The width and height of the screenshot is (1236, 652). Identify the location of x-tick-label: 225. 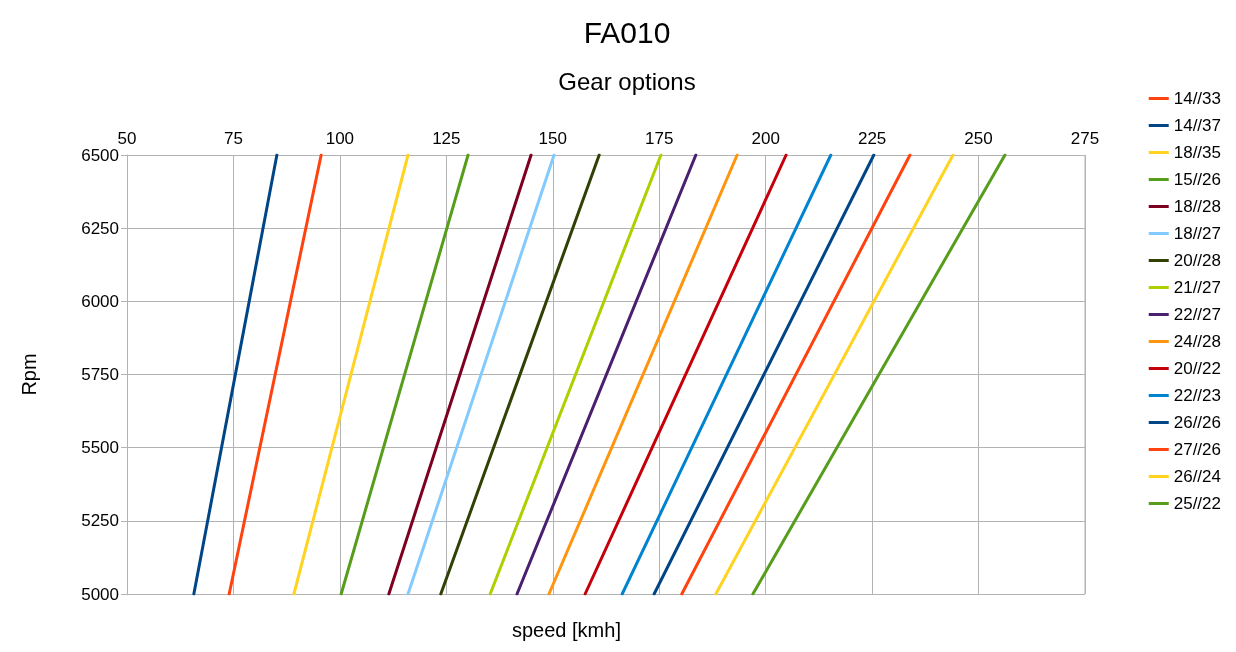
(872, 138).